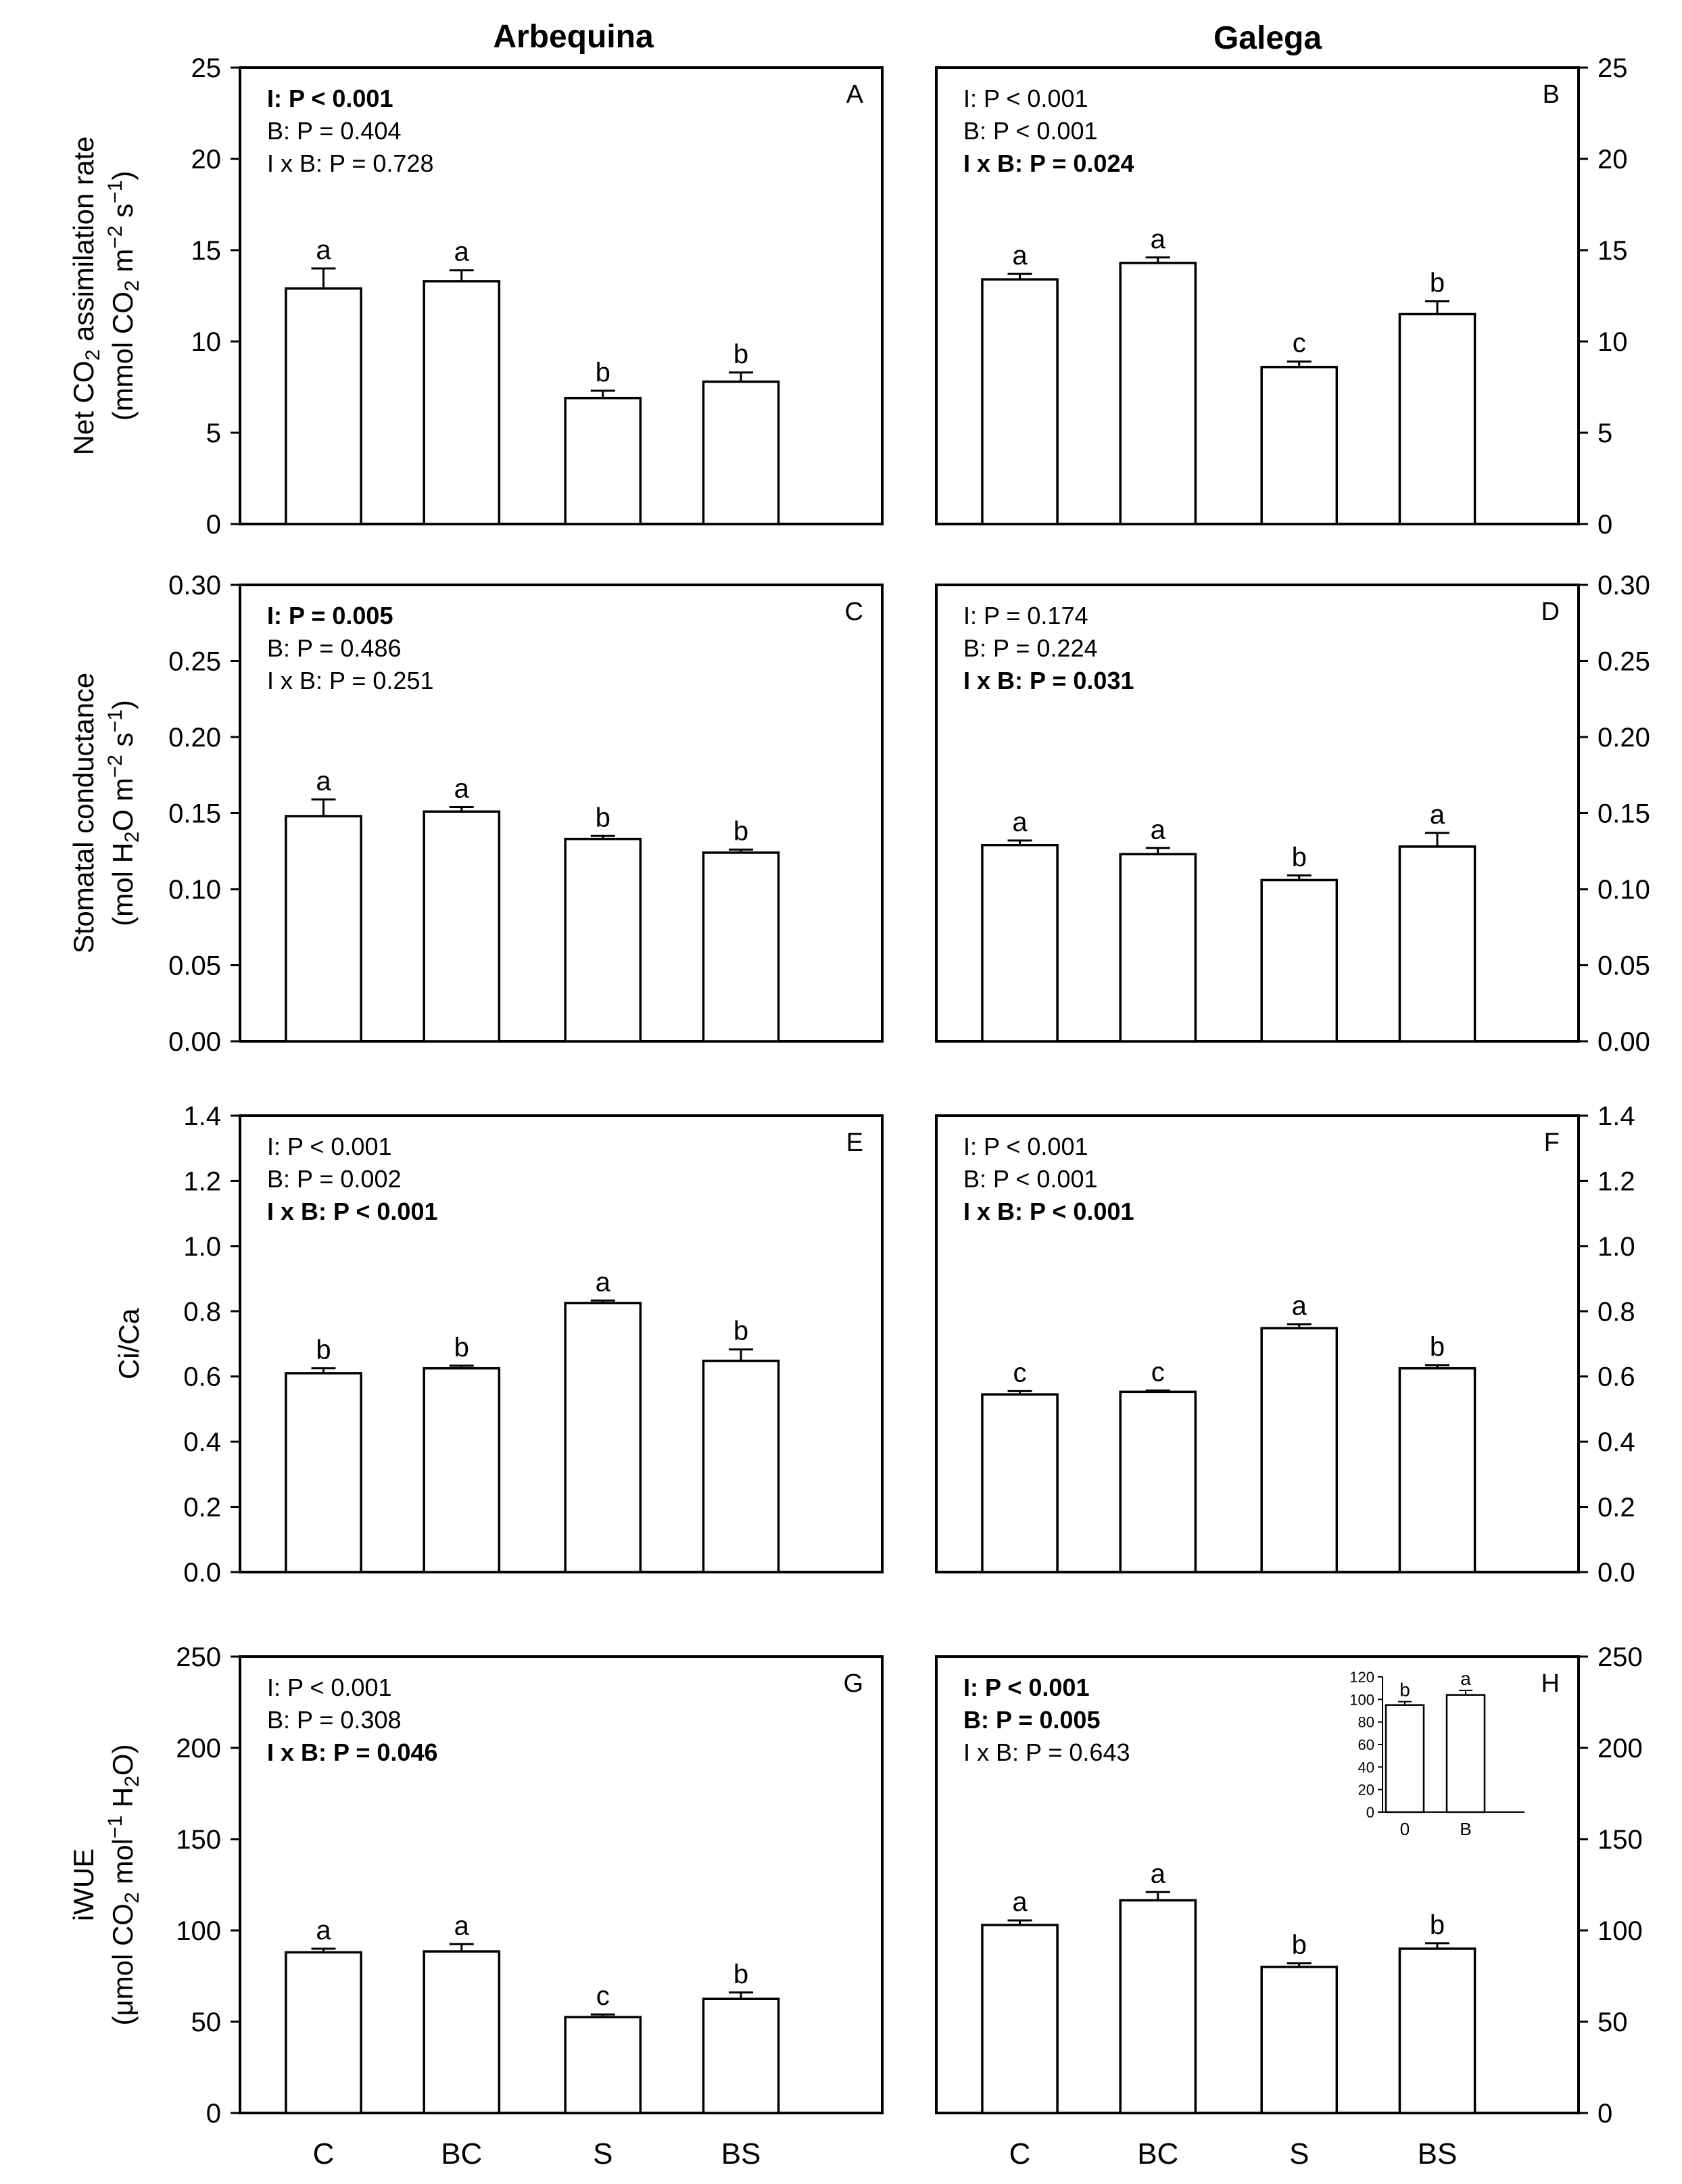  Describe the element at coordinates (206, 159) in the screenshot. I see `y-tick-label: 20` at that location.